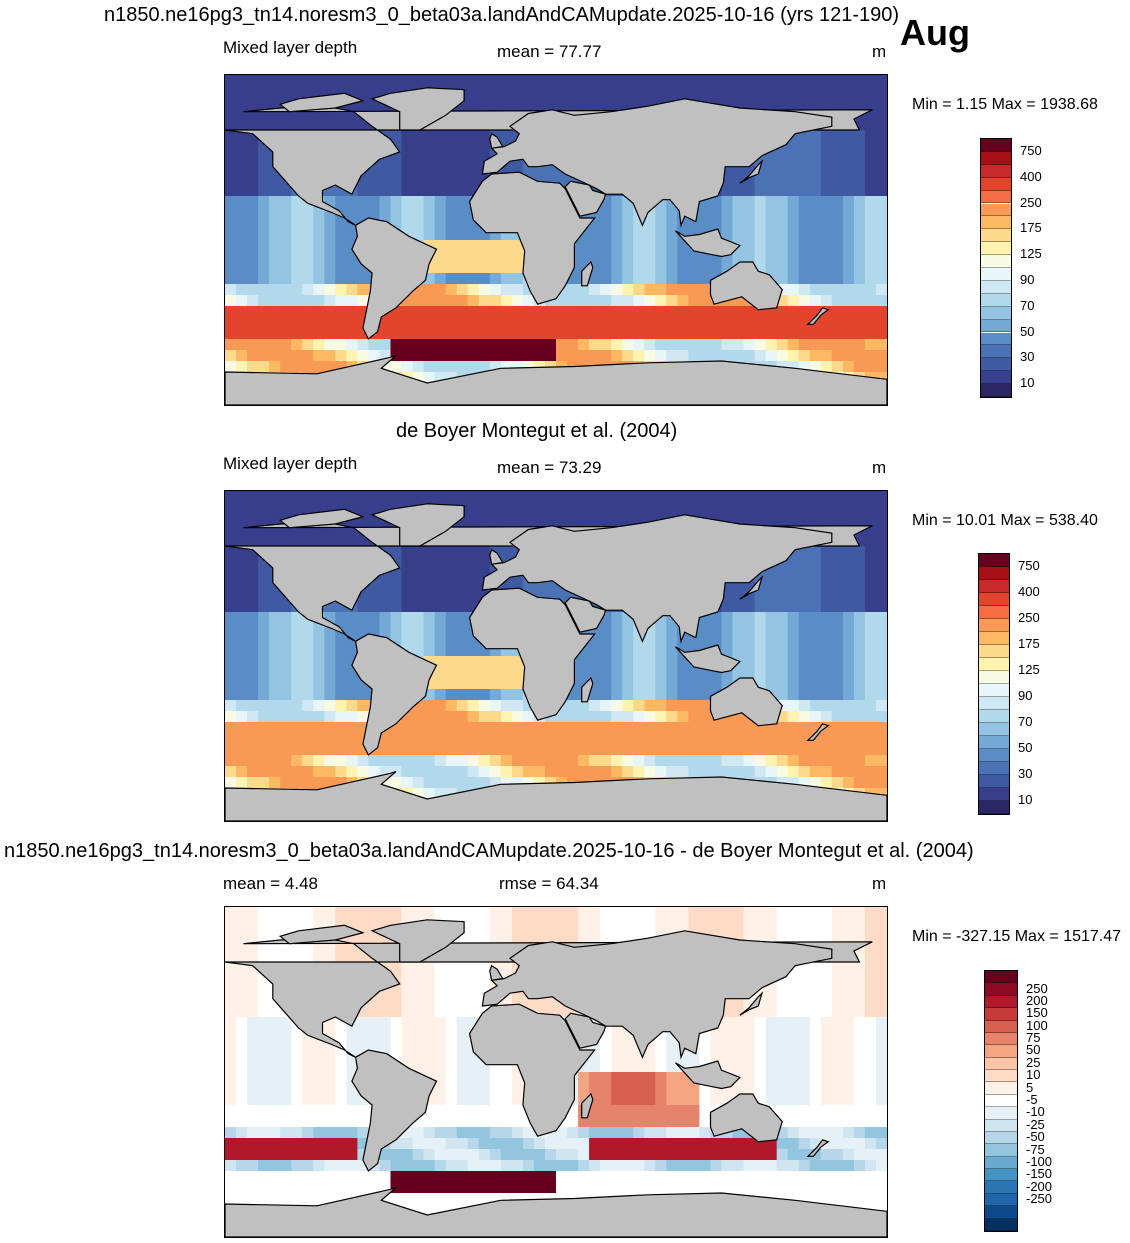  Describe the element at coordinates (1005, 104) in the screenshot. I see `panel1-minmax: Min = 1.15 Max = 1938.68` at that location.